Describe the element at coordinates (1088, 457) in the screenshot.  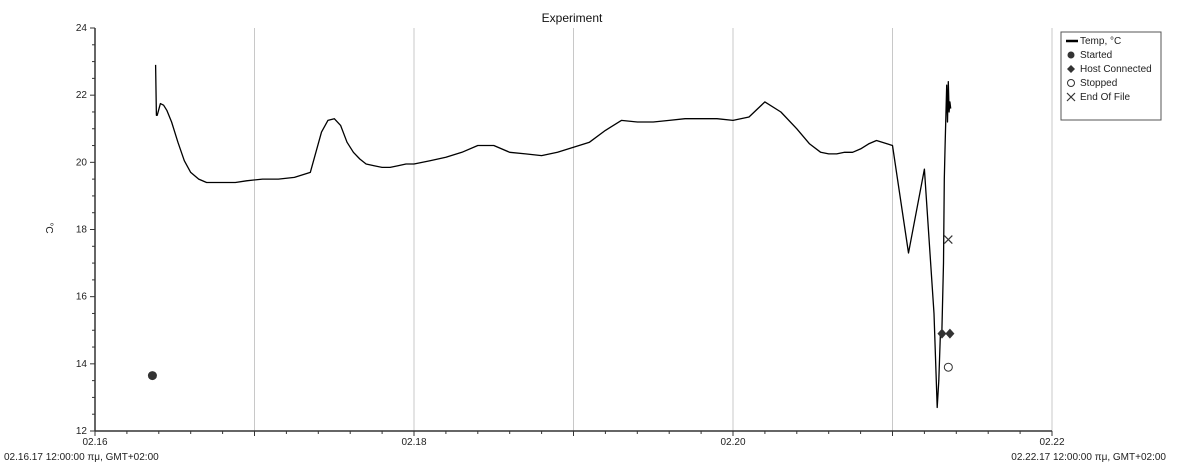
I see `x-axis-end-label: 02.22.17 12:00:00 πμ, GMT+02:00` at that location.